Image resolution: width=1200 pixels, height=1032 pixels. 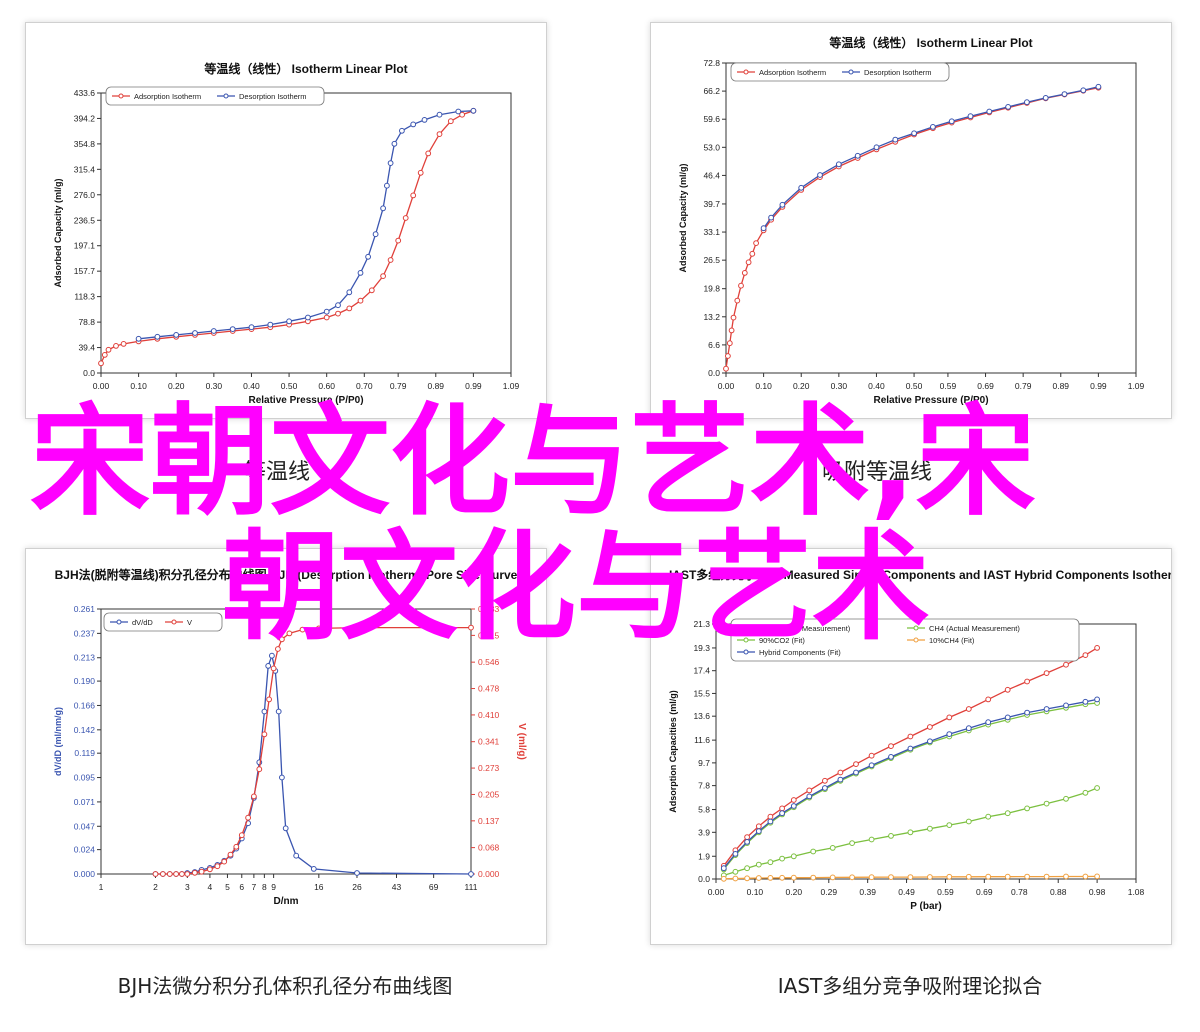 What do you see at coordinates (792, 72) in the screenshot?
I see `legend-label: Adsorption Isotherm` at bounding box center [792, 72].